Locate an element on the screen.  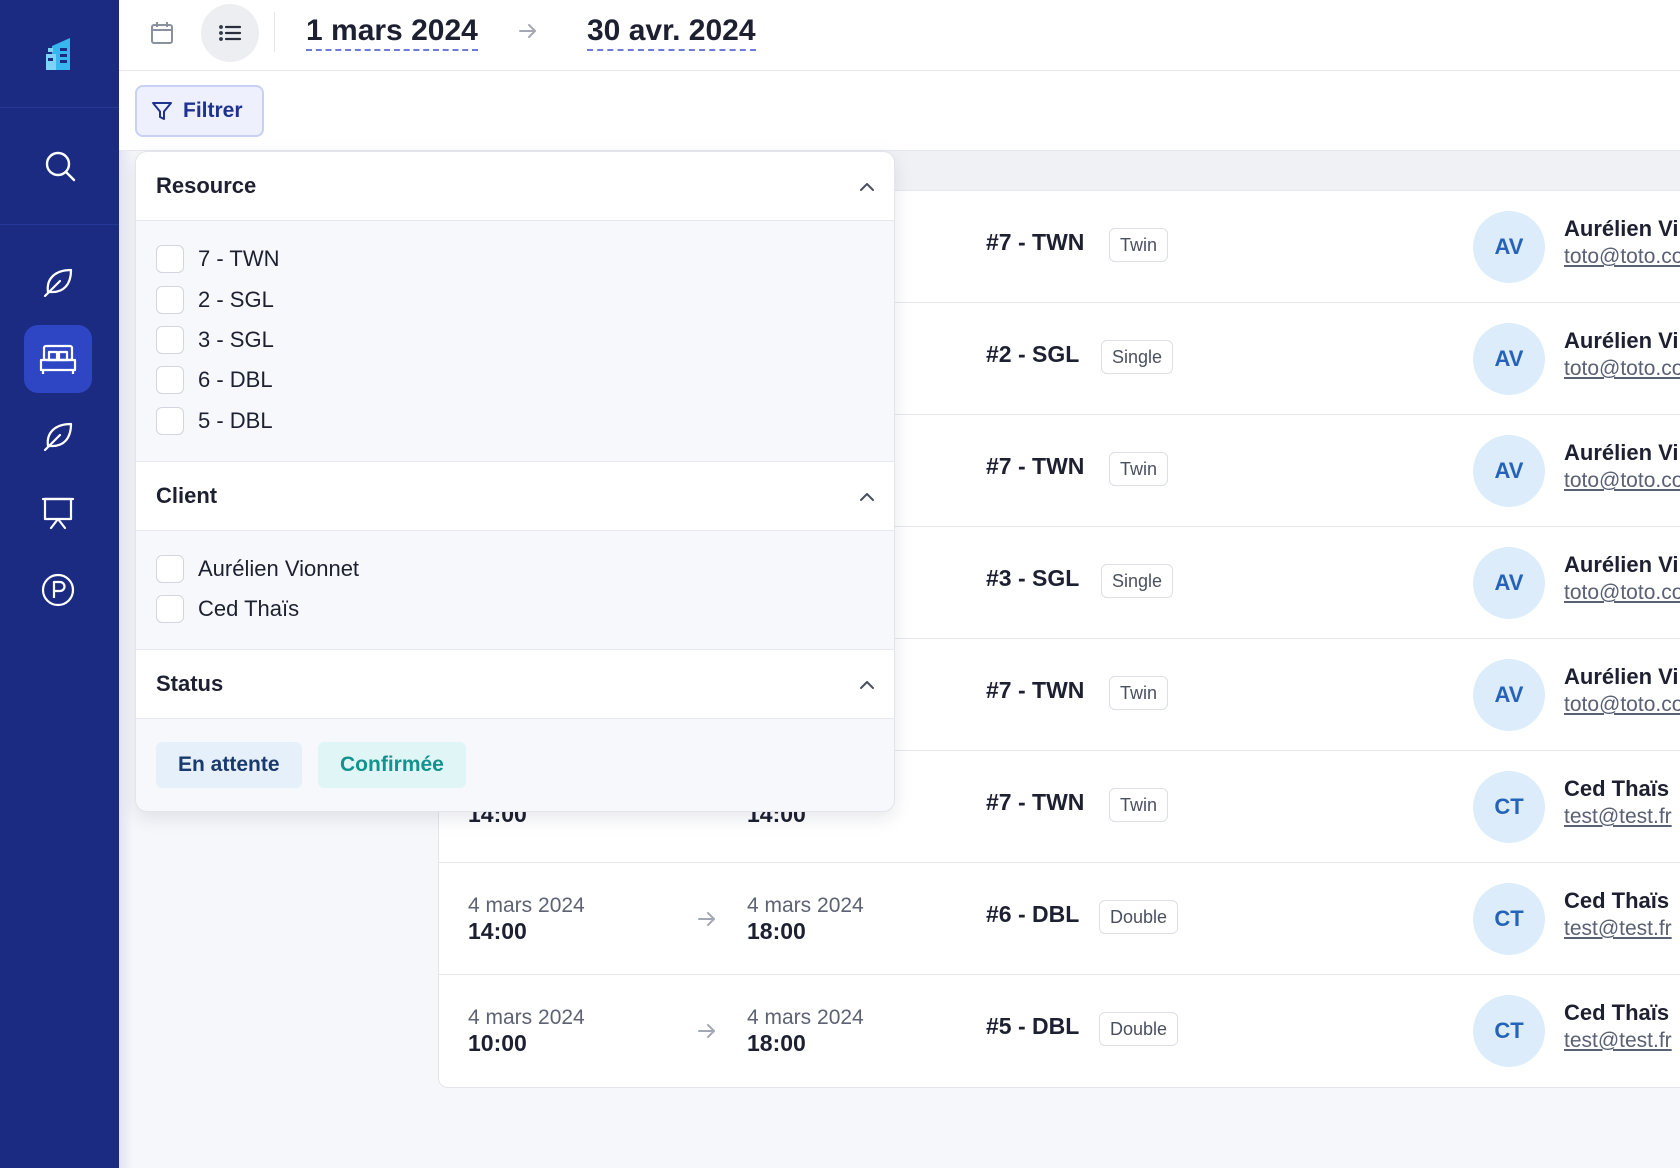
parking-icon is located at coordinates (58, 590).